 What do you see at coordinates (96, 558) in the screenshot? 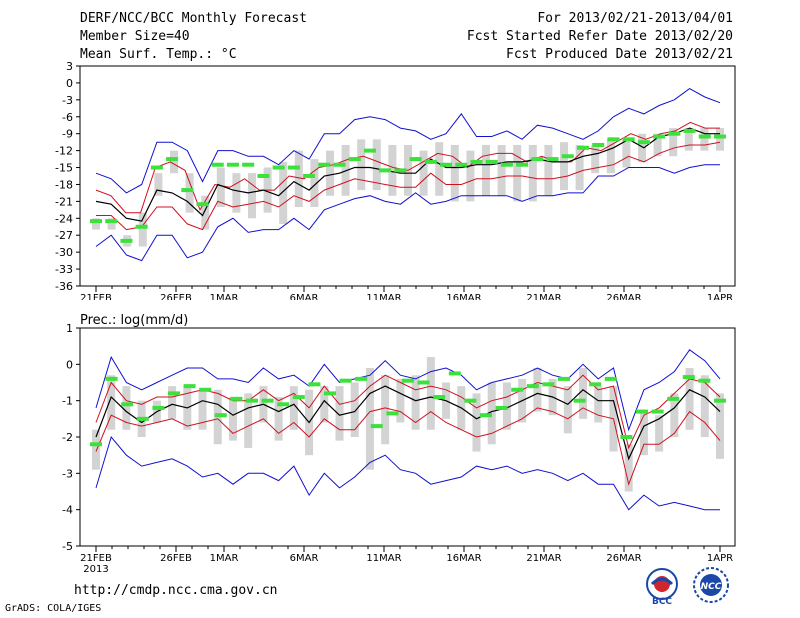
I see `x-tick-label: 21FEB` at bounding box center [96, 558].